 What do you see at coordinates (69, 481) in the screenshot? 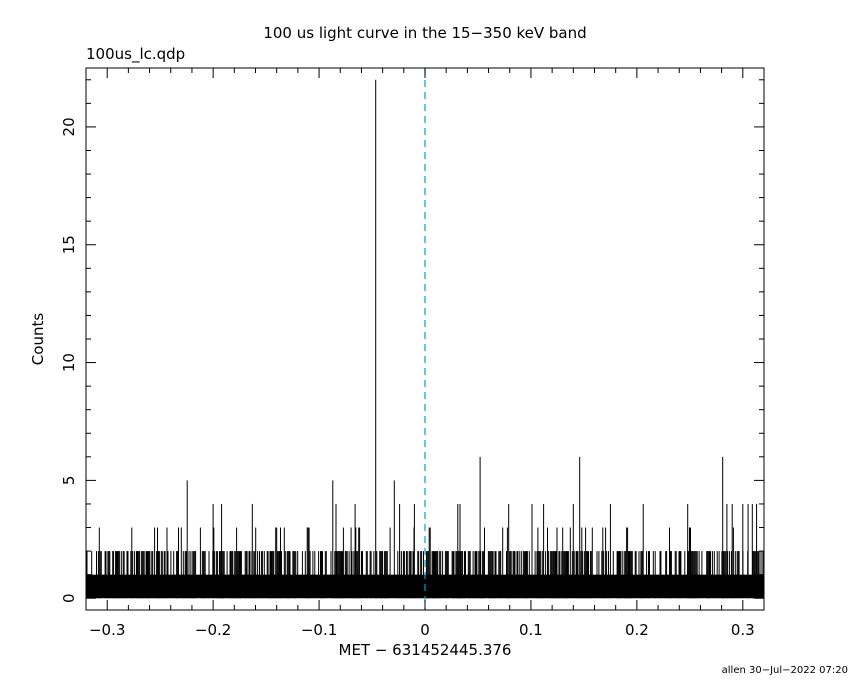
I see `y-tick-label: 5` at bounding box center [69, 481].